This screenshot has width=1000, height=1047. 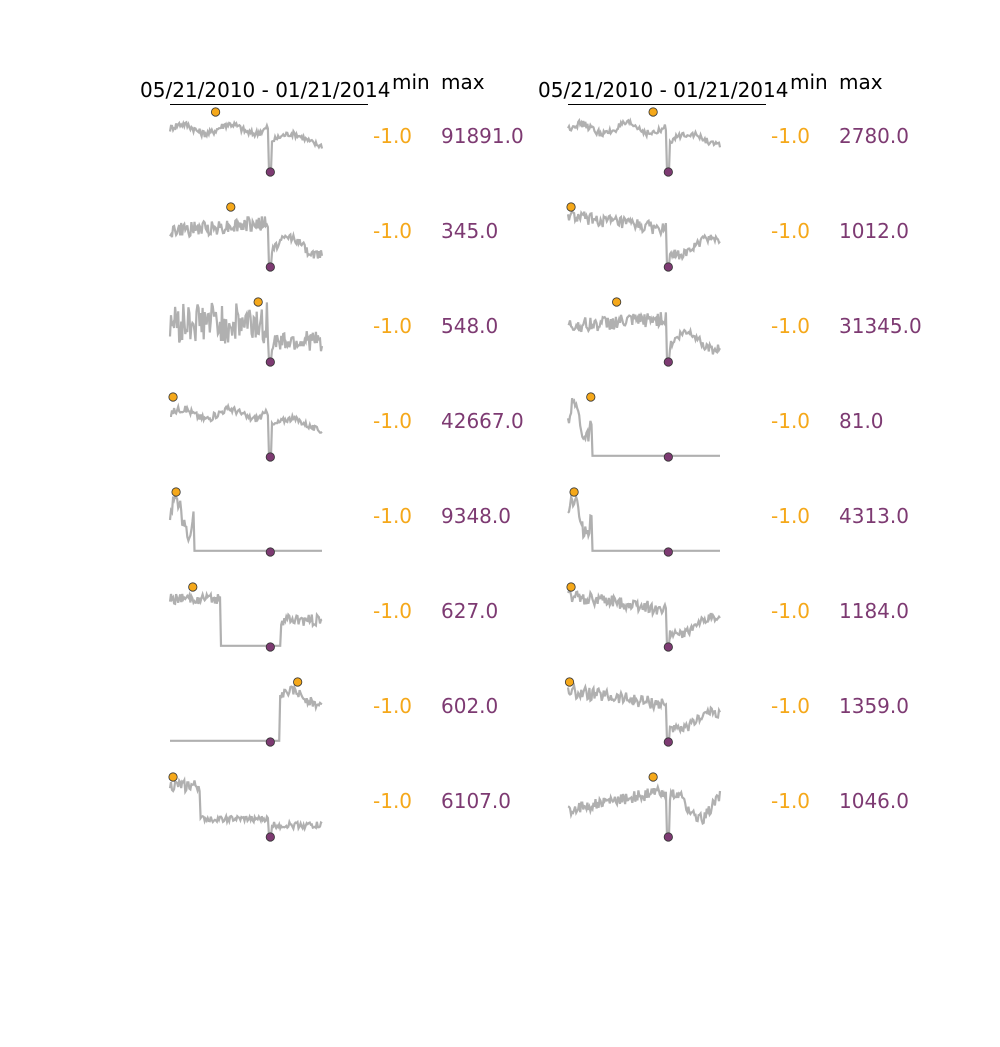 What do you see at coordinates (470, 611) in the screenshot?
I see `max-value: 627.0` at bounding box center [470, 611].